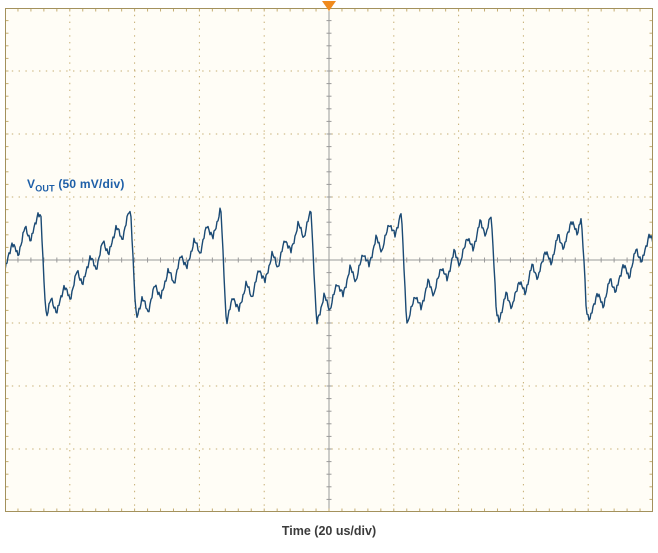  I want to click on x-axis-label: Time (20 us/div), so click(329, 531).